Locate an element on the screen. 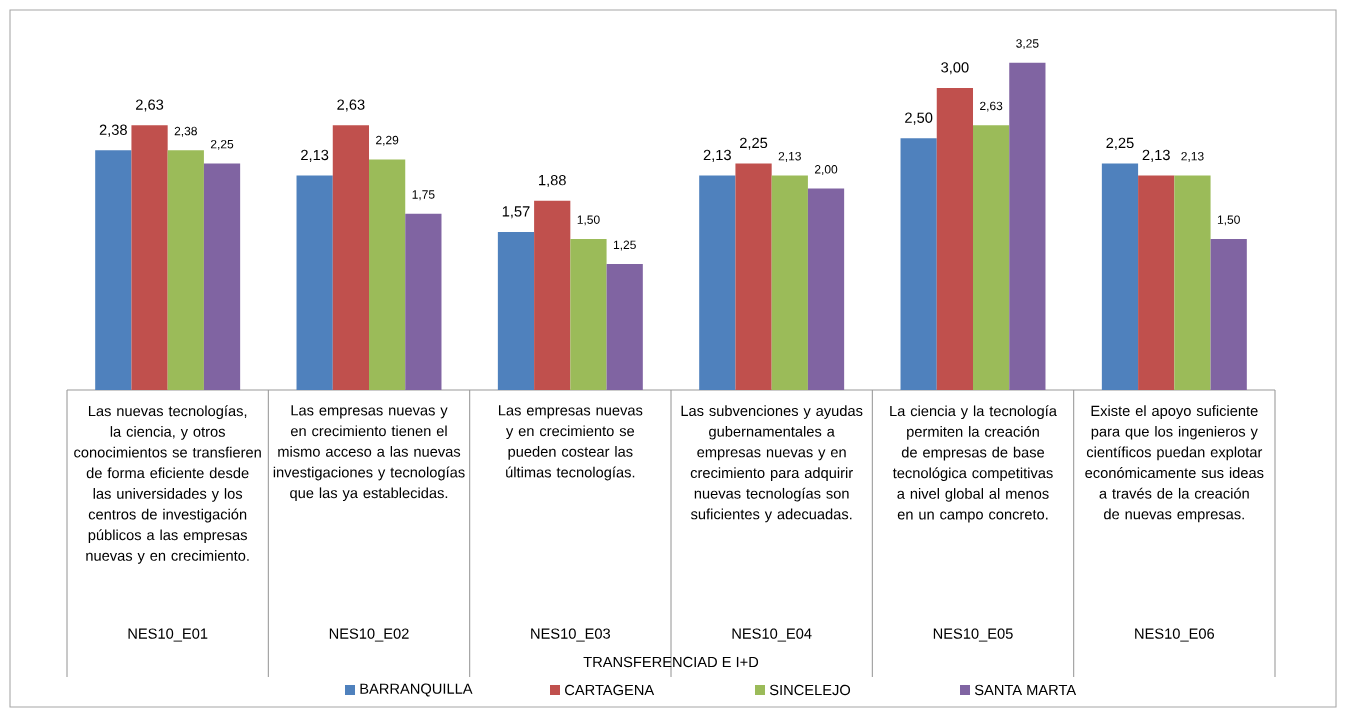 The width and height of the screenshot is (1346, 712). x-tick-label: Las empresas nuevas y en crecimiento se pueden costear las últimas tecnologías. is located at coordinates (570, 443).